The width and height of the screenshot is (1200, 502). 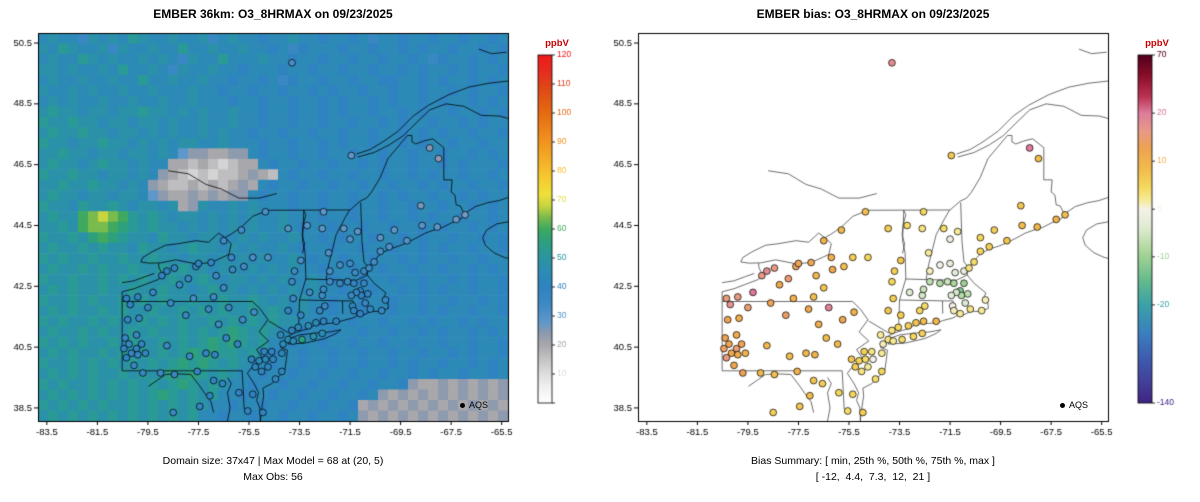 What do you see at coordinates (873, 14) in the screenshot?
I see `bias-title: EMBER bias: O3_8HRMAX on 09/23/2025` at bounding box center [873, 14].